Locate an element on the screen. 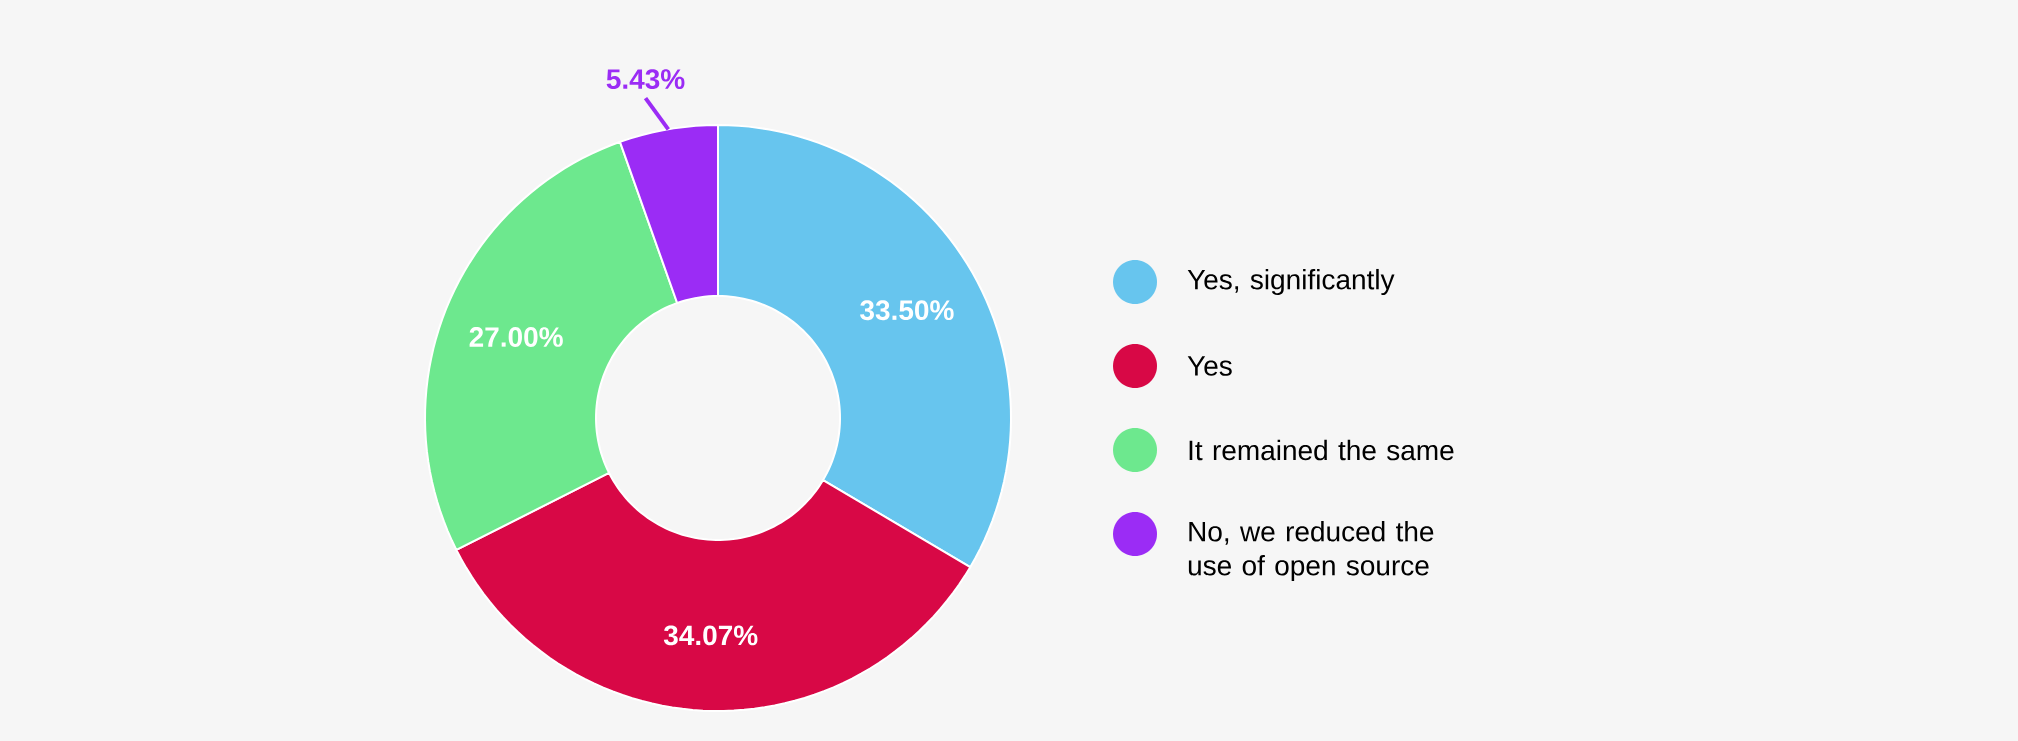 The height and width of the screenshot is (741, 2018). legend-label: Yes, significantly is located at coordinates (1291, 282).